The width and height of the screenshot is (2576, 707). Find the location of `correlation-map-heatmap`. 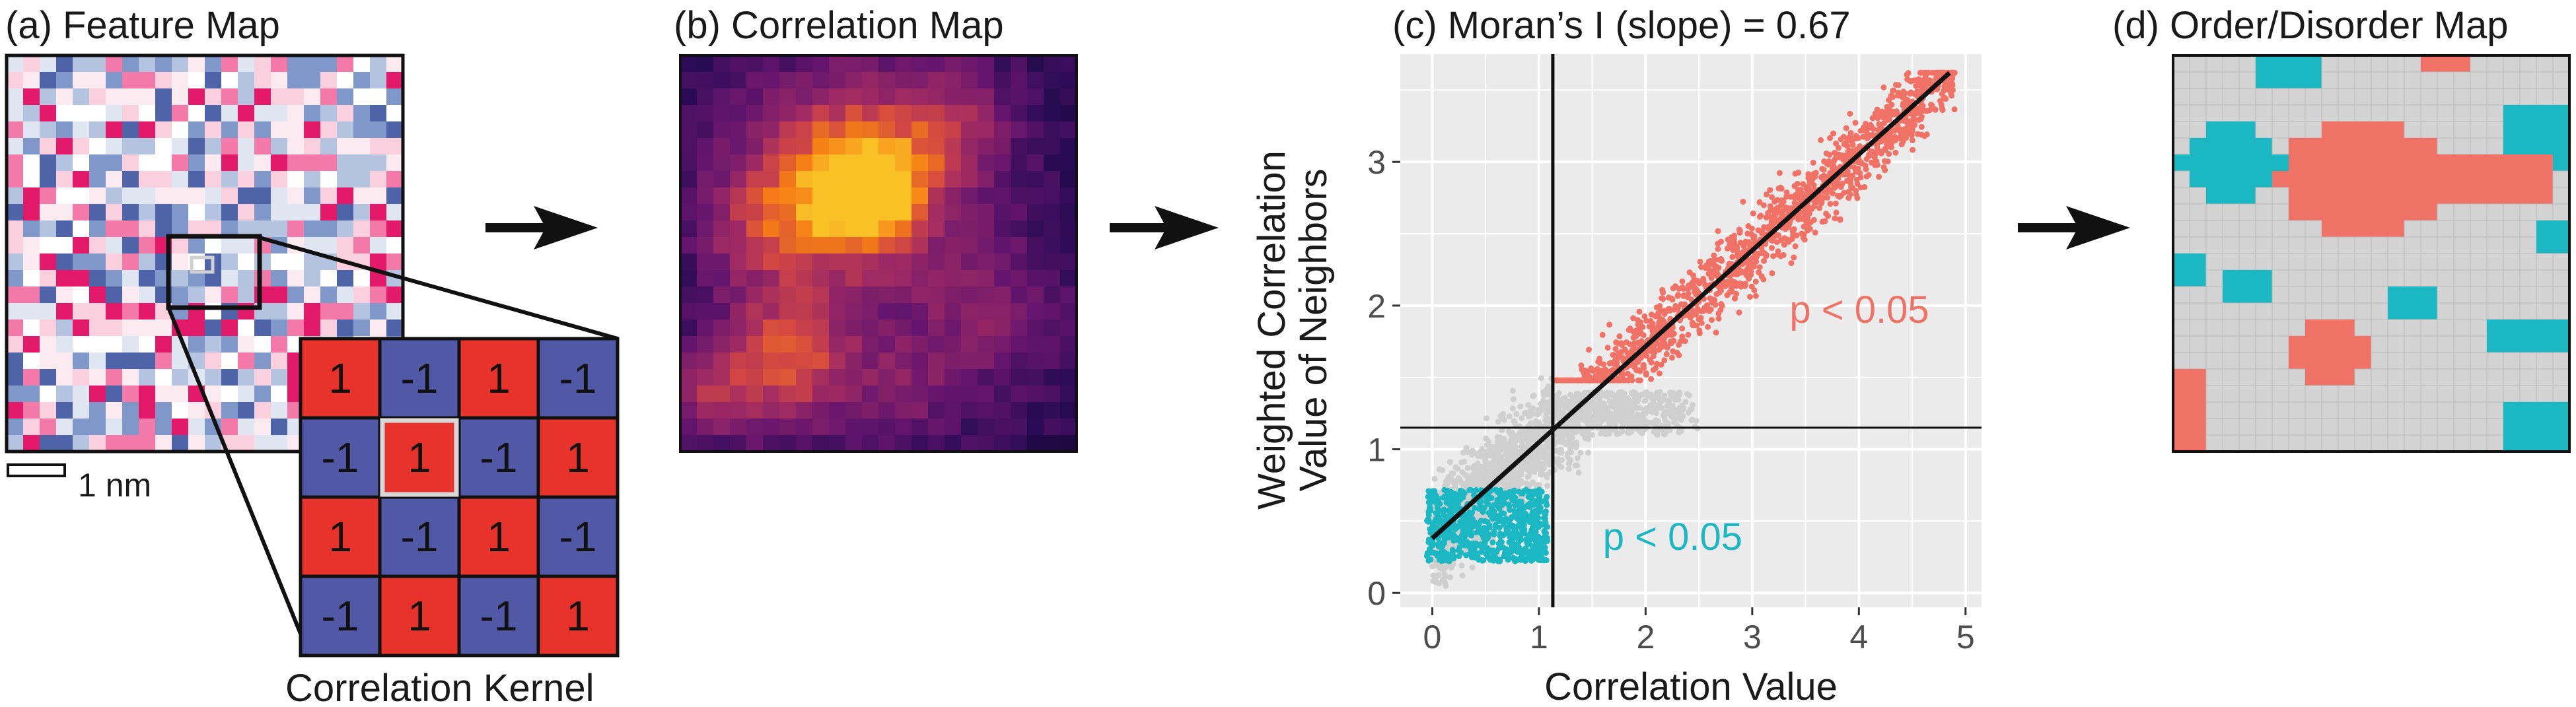

correlation-map-heatmap is located at coordinates (879, 253).